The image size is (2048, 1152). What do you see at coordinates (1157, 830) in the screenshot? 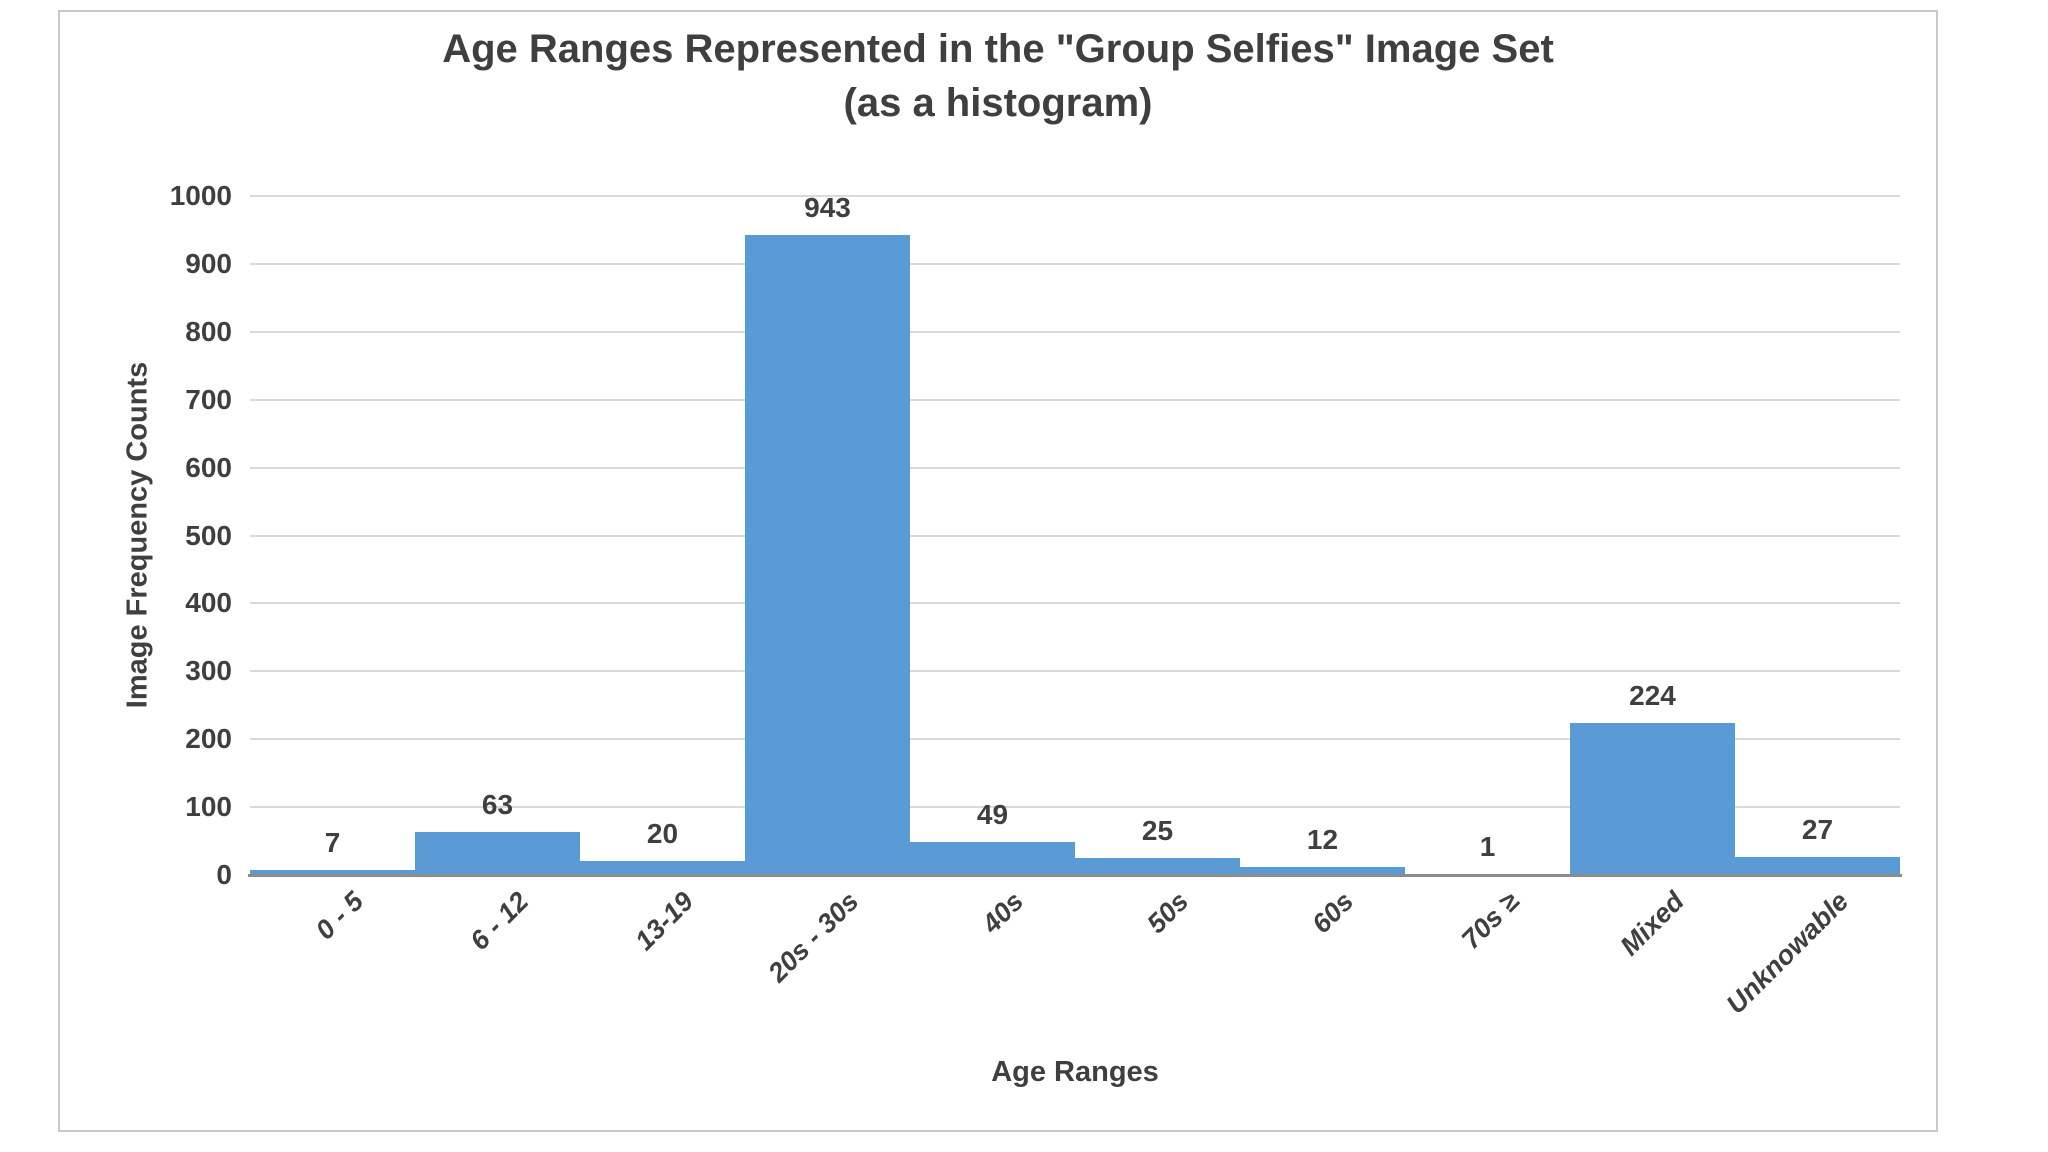
I see `bar-value-label: 25` at bounding box center [1157, 830].